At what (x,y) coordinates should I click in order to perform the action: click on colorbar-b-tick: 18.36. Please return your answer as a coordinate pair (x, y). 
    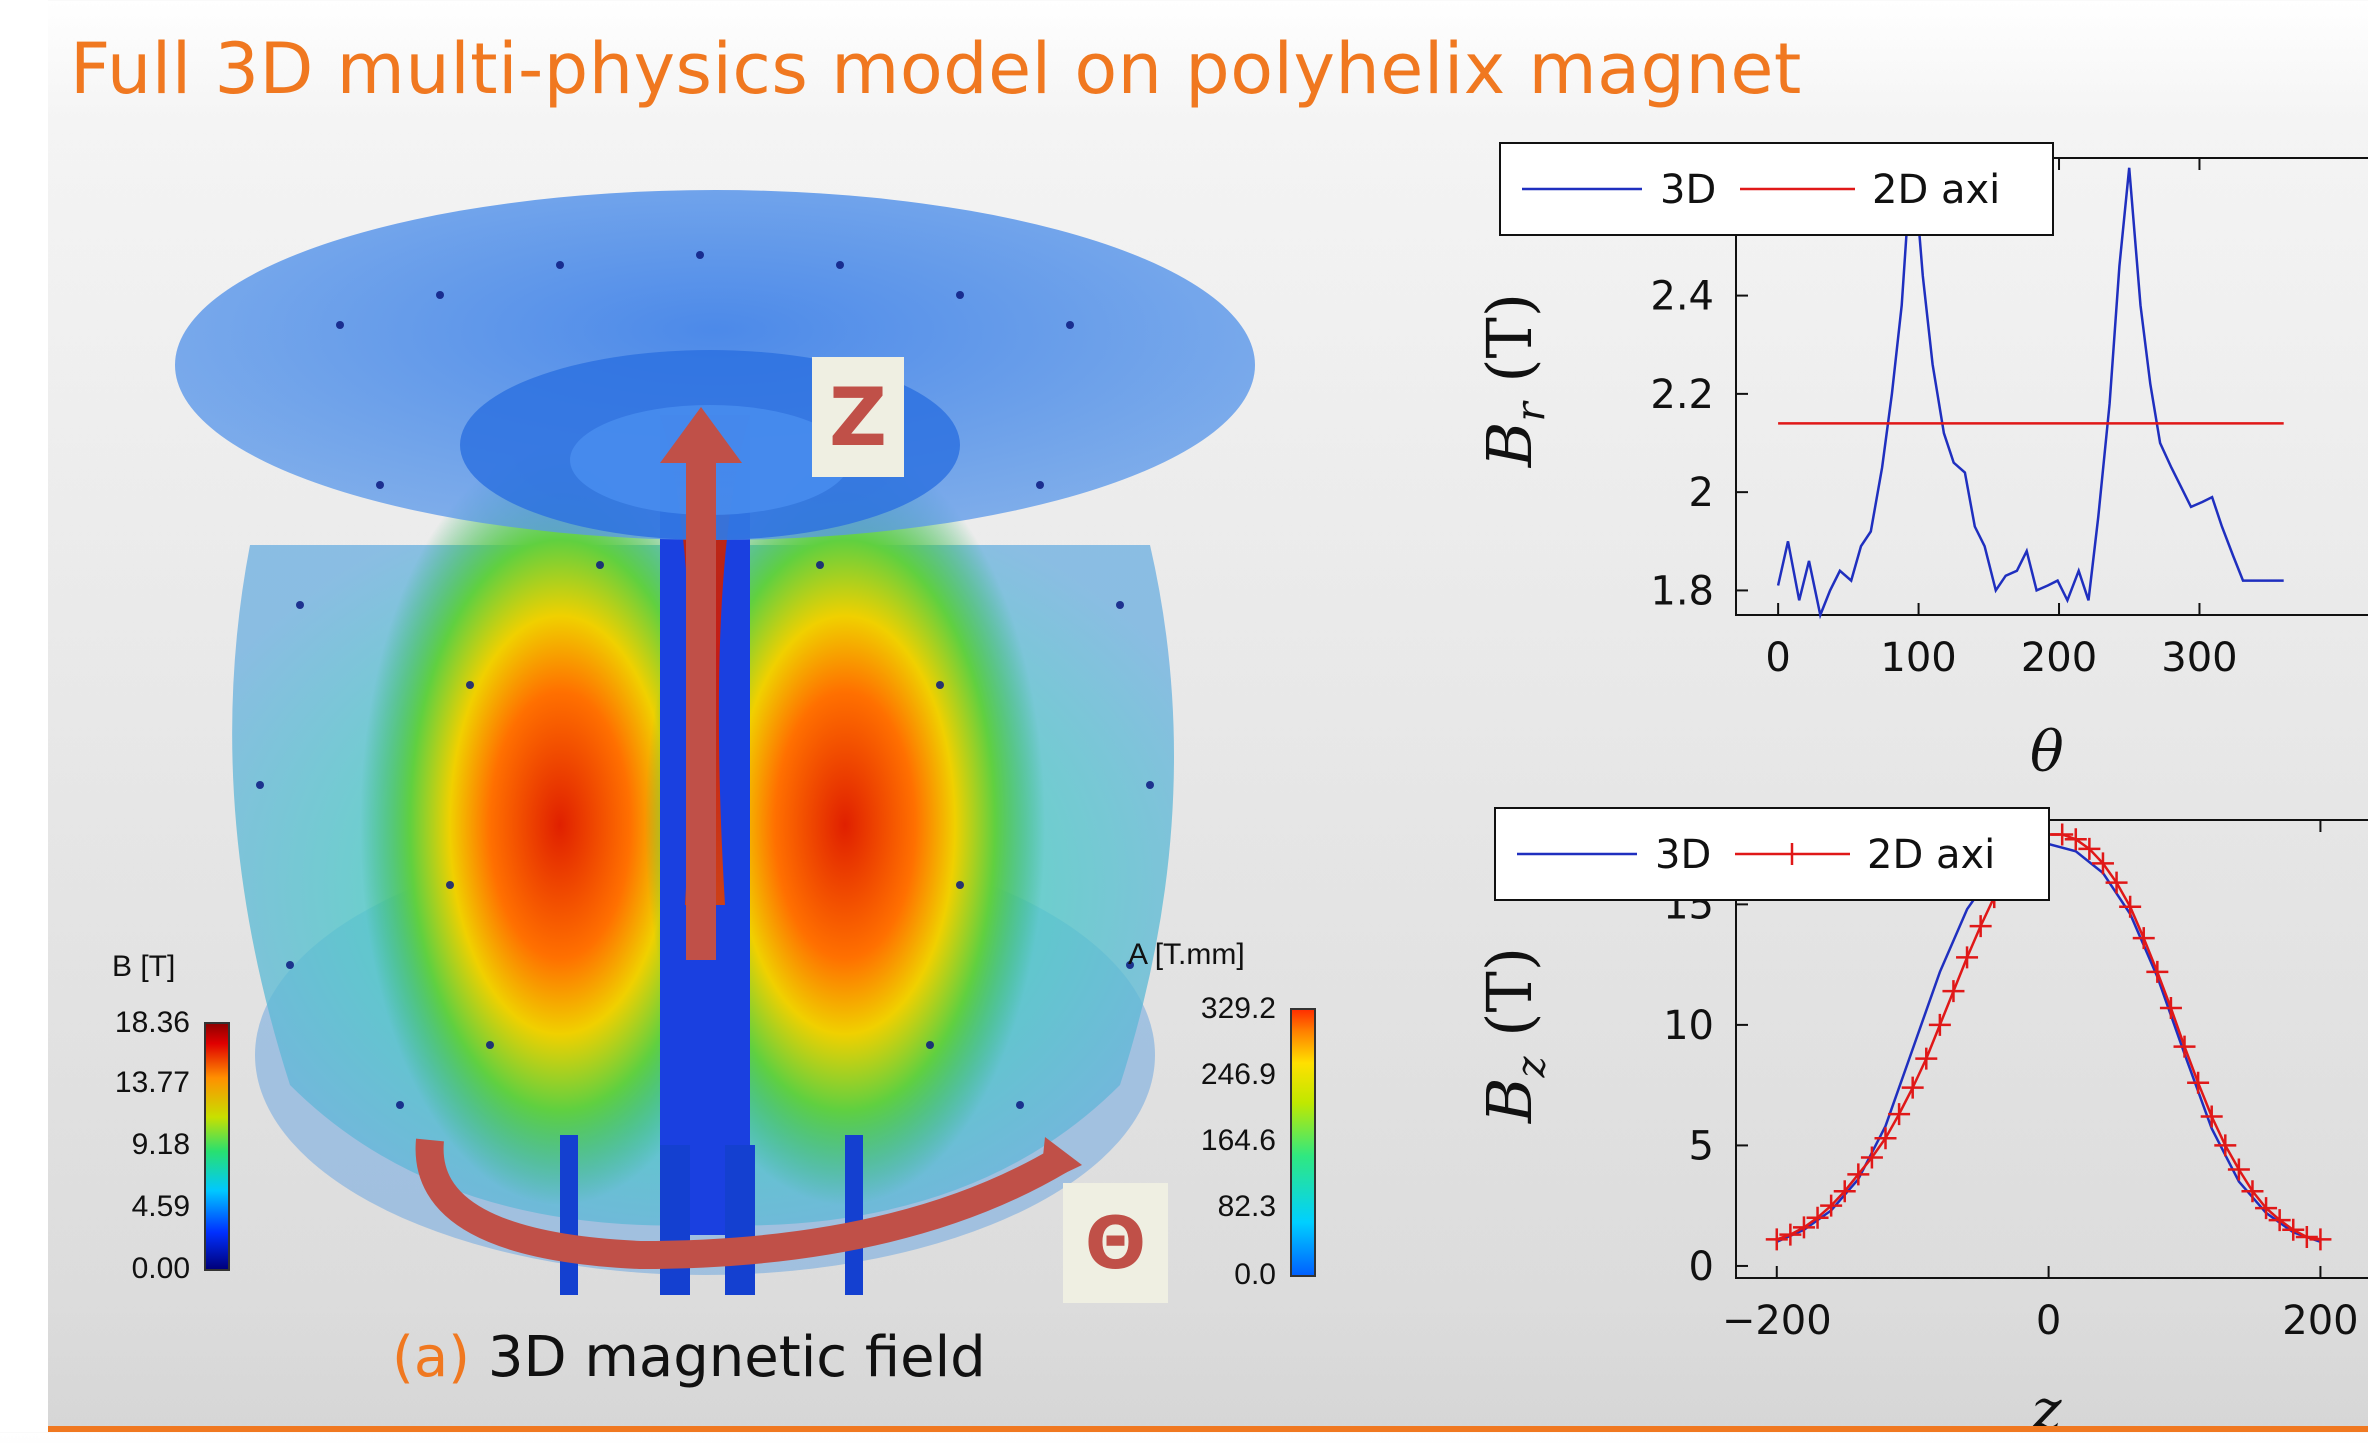
    Looking at the image, I should click on (152, 1022).